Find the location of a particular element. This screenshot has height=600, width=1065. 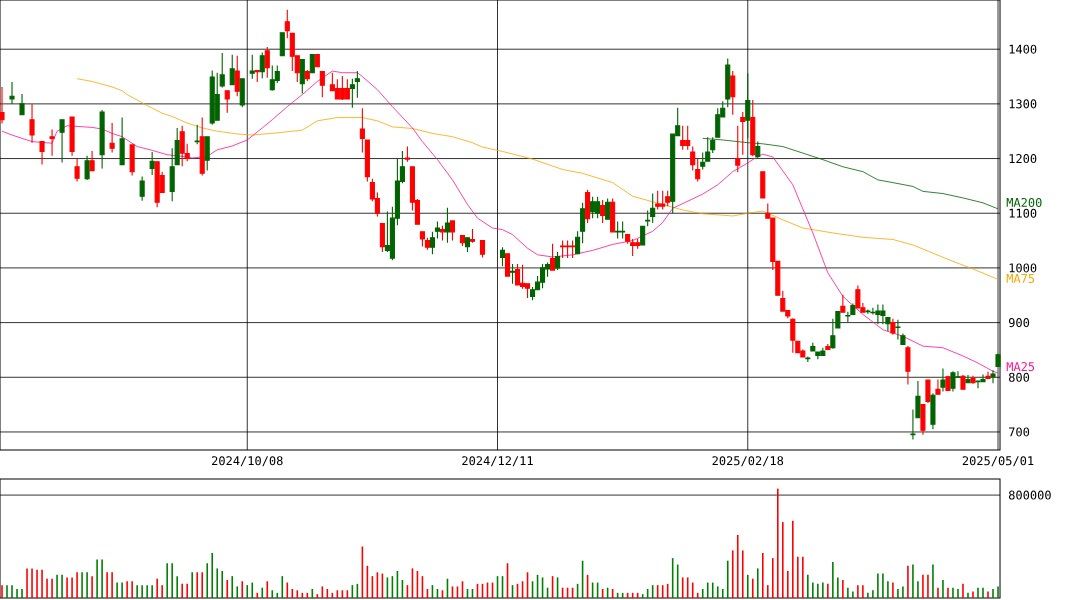

series-label: MA75 is located at coordinates (1020, 279).